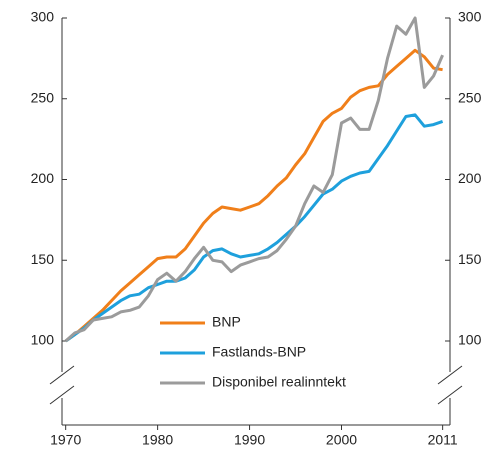 Image resolution: width=498 pixels, height=454 pixels. What do you see at coordinates (249, 440) in the screenshot?
I see `x-tick-label: 1990` at bounding box center [249, 440].